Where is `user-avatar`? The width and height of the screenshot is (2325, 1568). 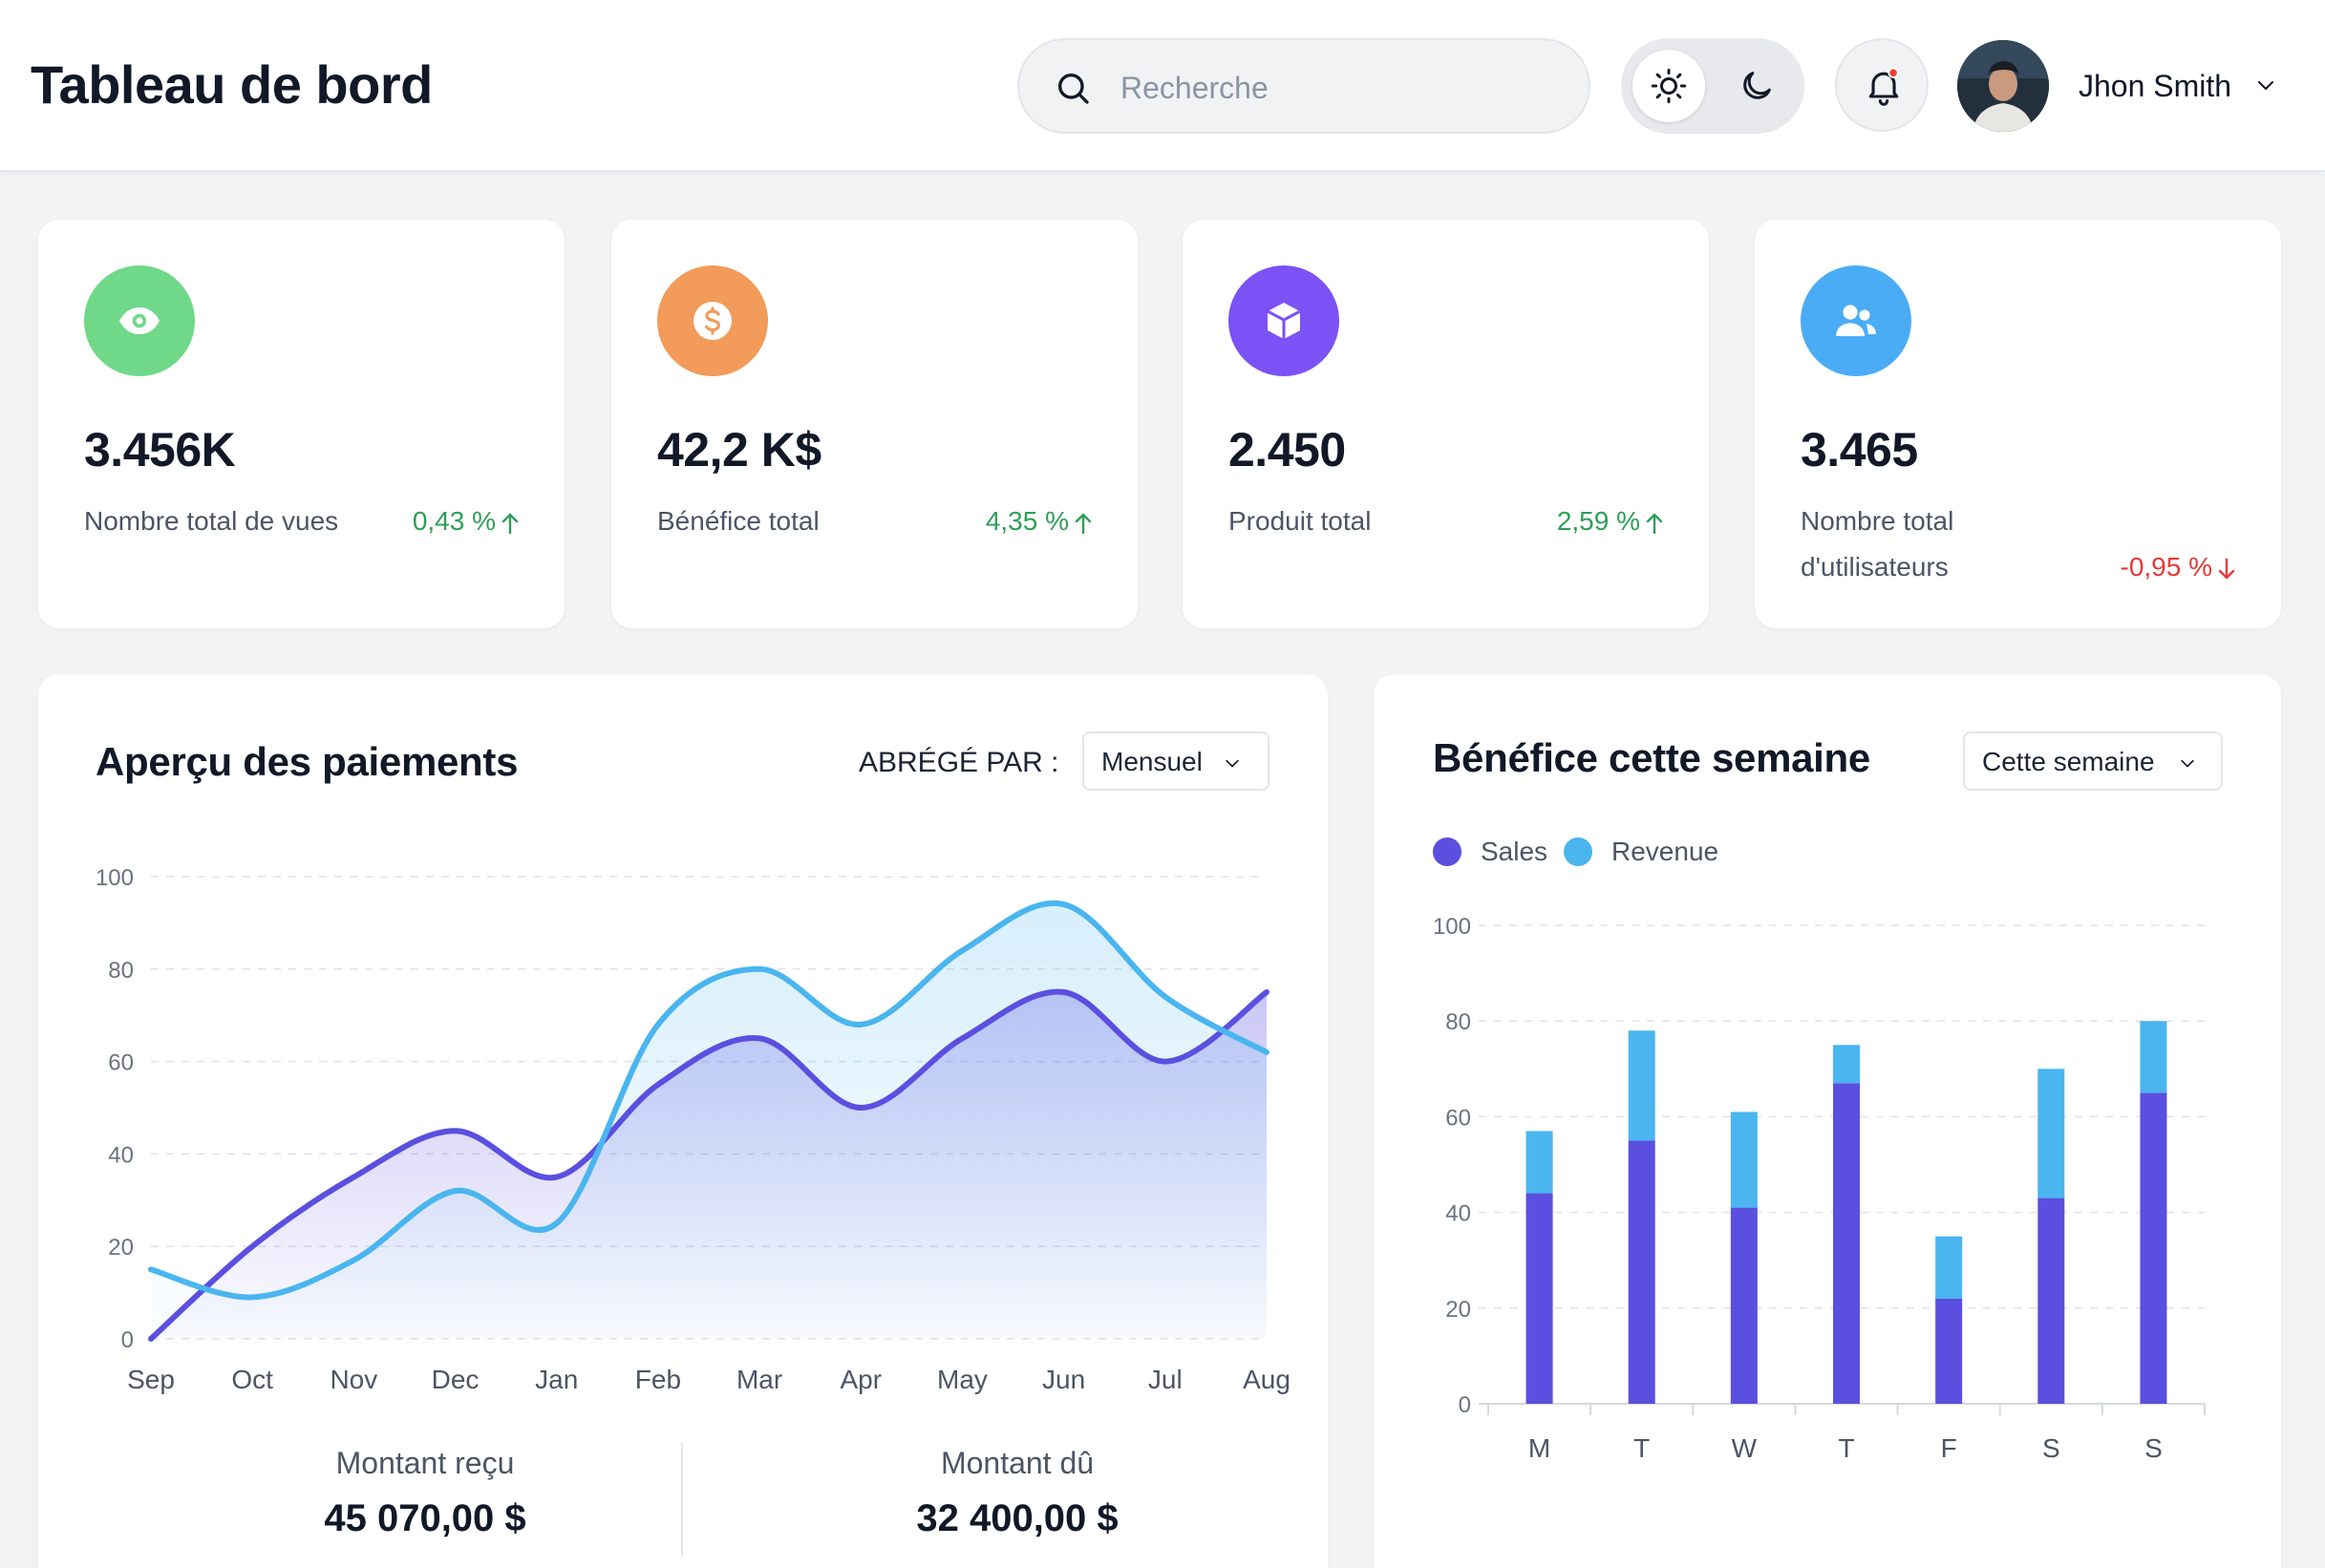
user-avatar is located at coordinates (2003, 86).